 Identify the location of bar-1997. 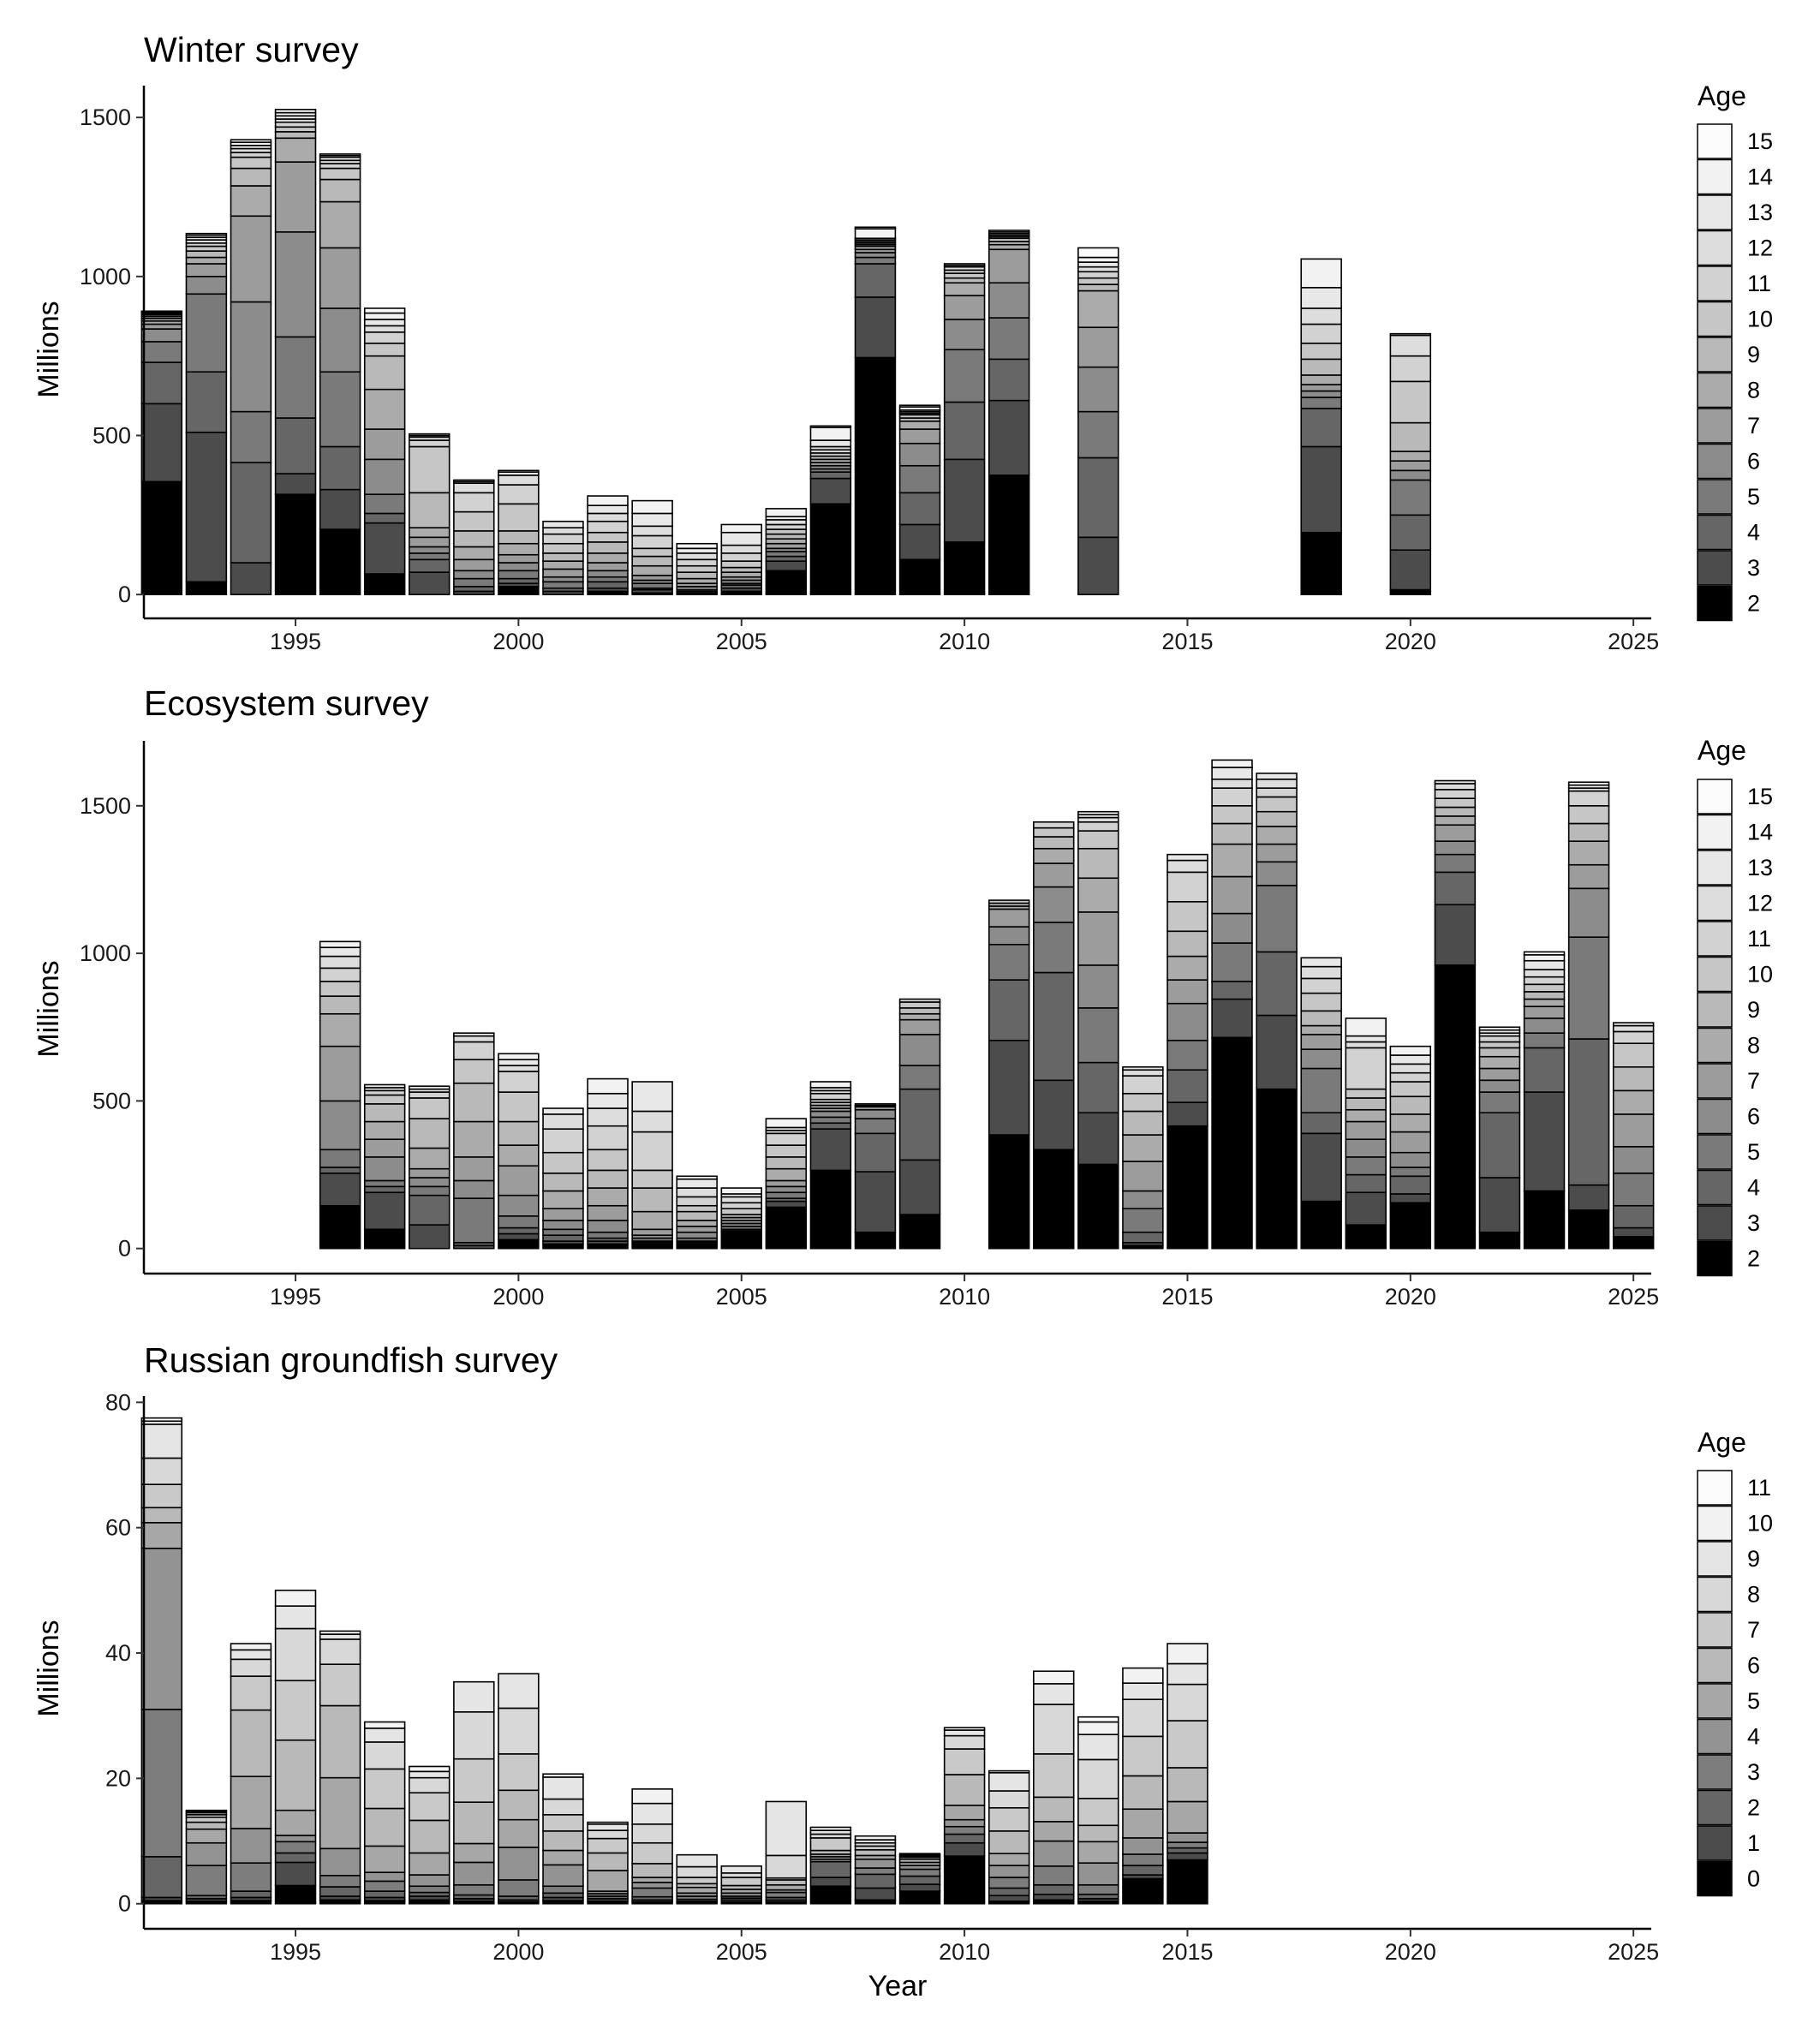
(384, 451).